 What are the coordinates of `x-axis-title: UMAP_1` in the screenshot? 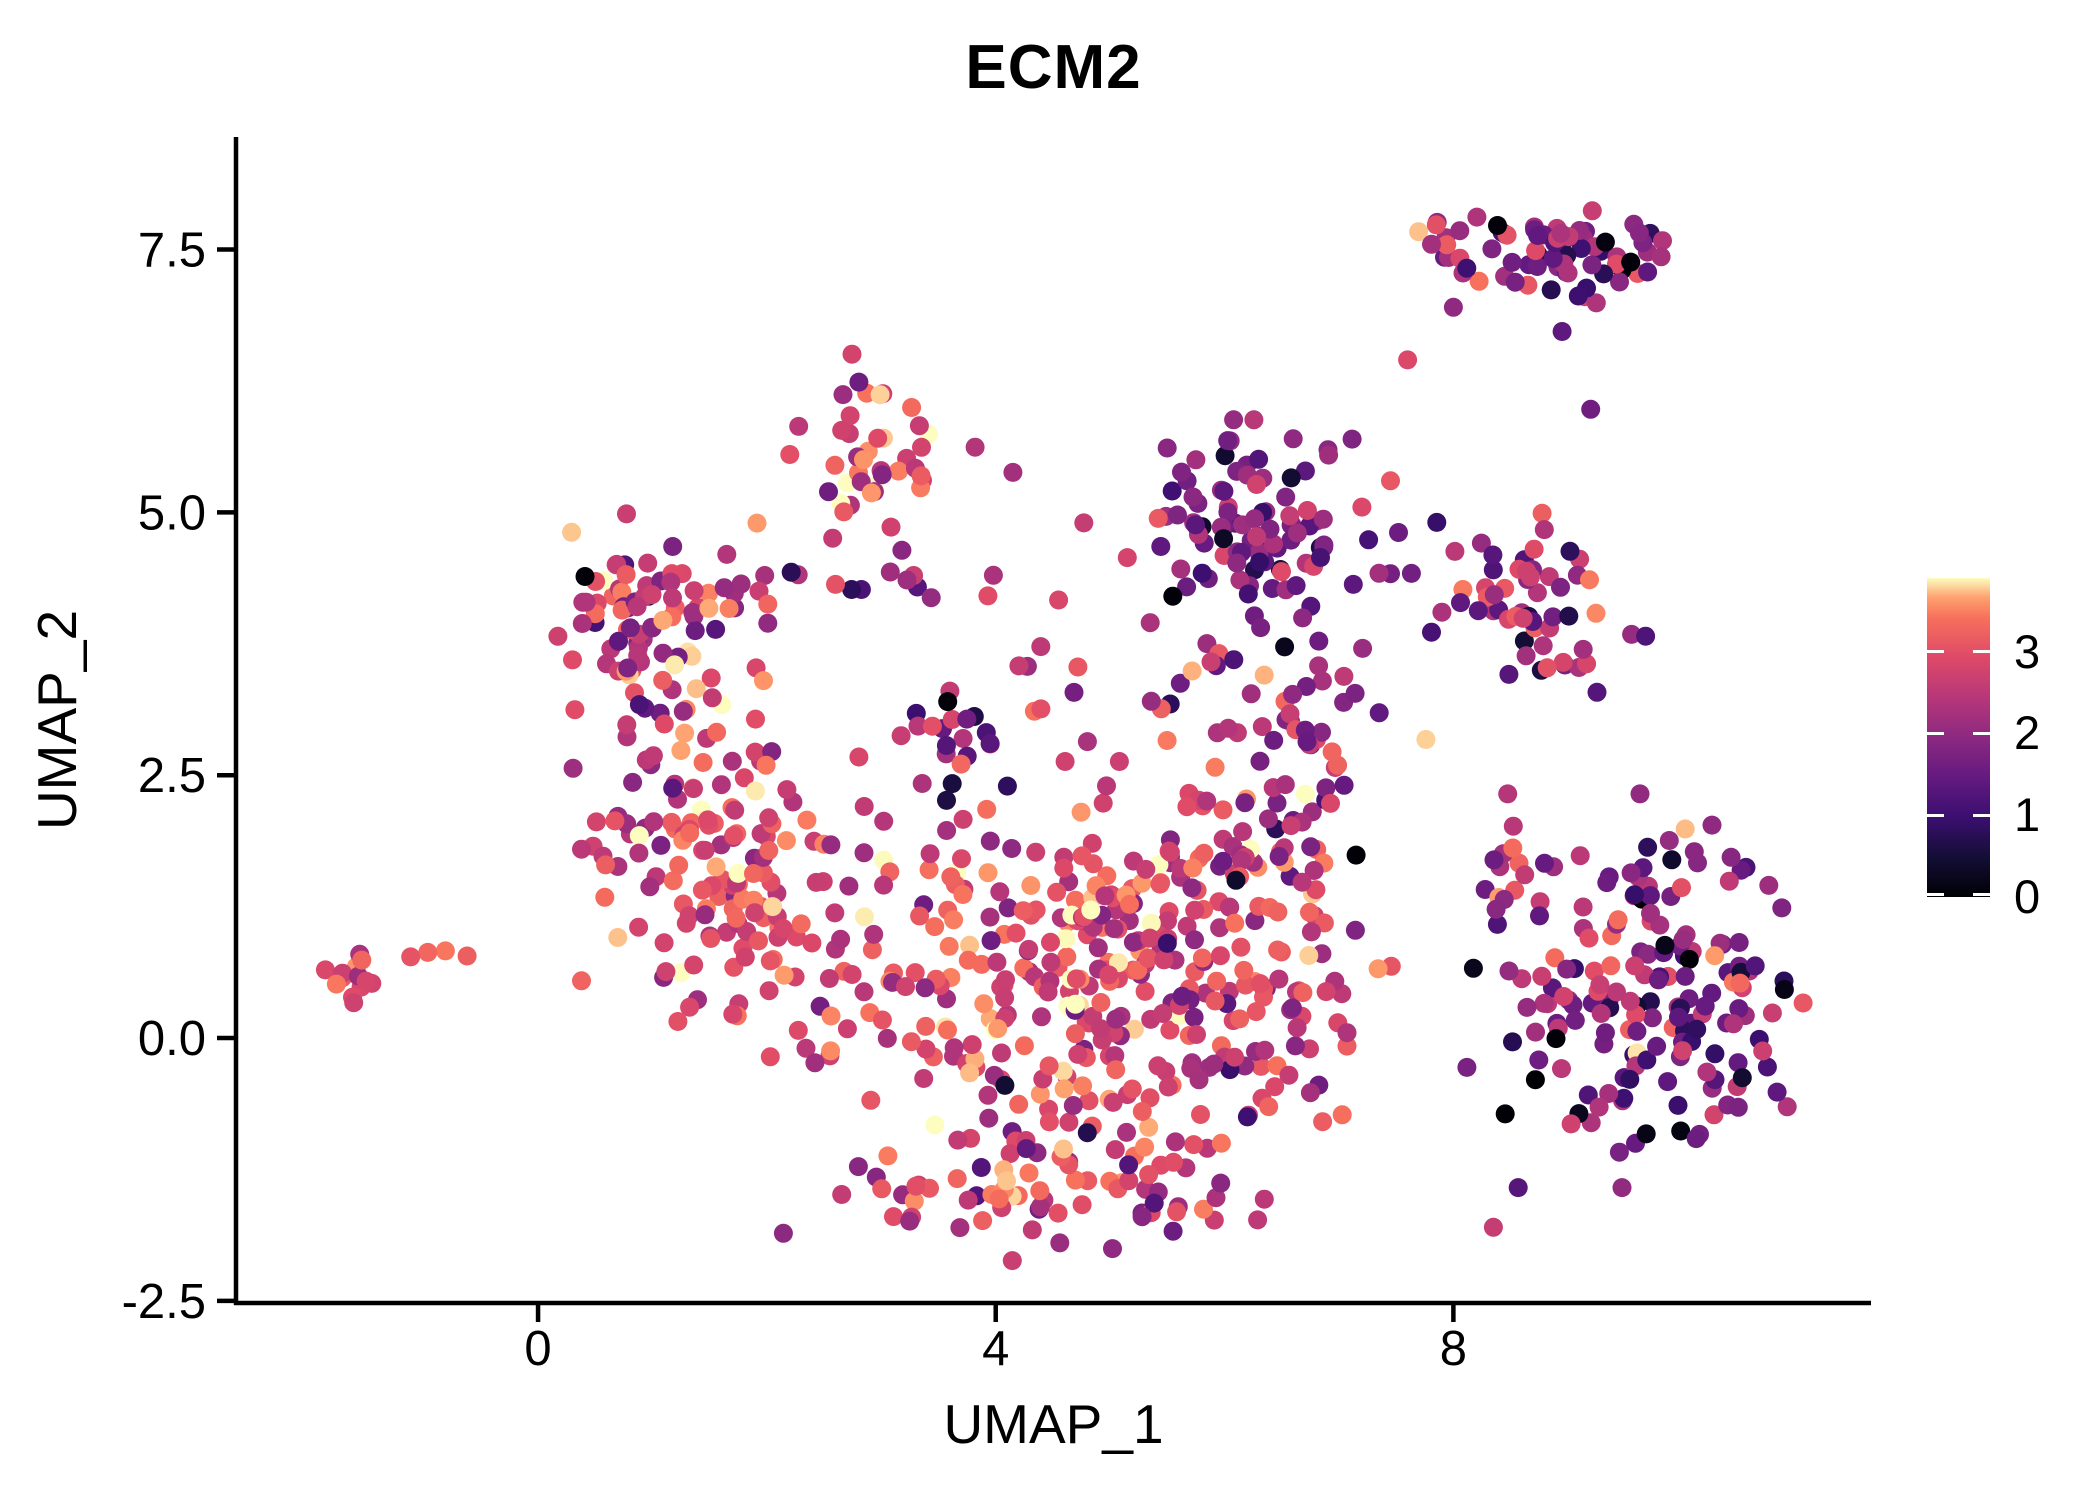 It's located at (1053, 1424).